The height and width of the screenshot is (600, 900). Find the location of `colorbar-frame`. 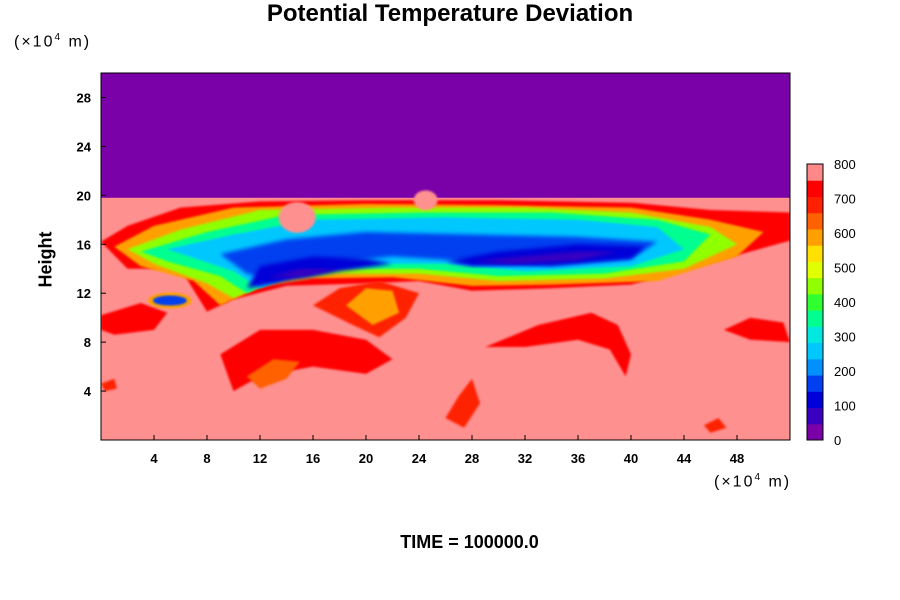

colorbar-frame is located at coordinates (815, 302).